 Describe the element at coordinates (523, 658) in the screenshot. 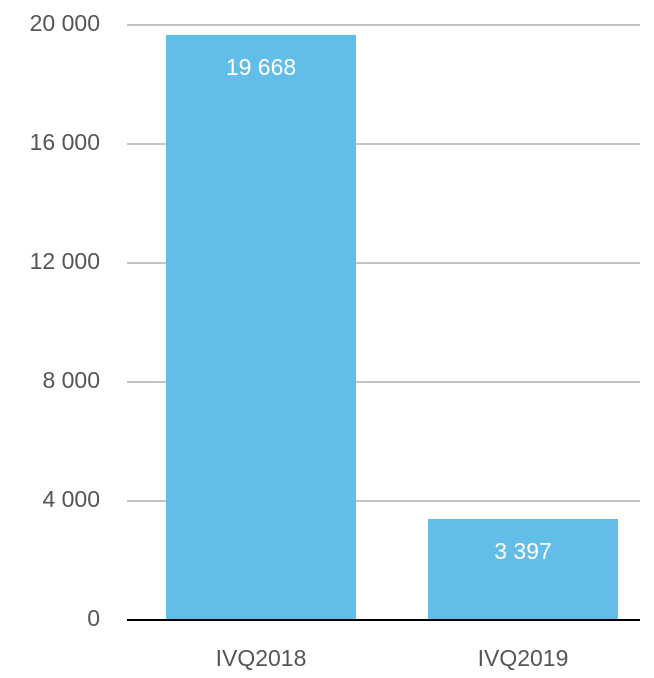

I see `x-tick-label: IVQ2019` at that location.